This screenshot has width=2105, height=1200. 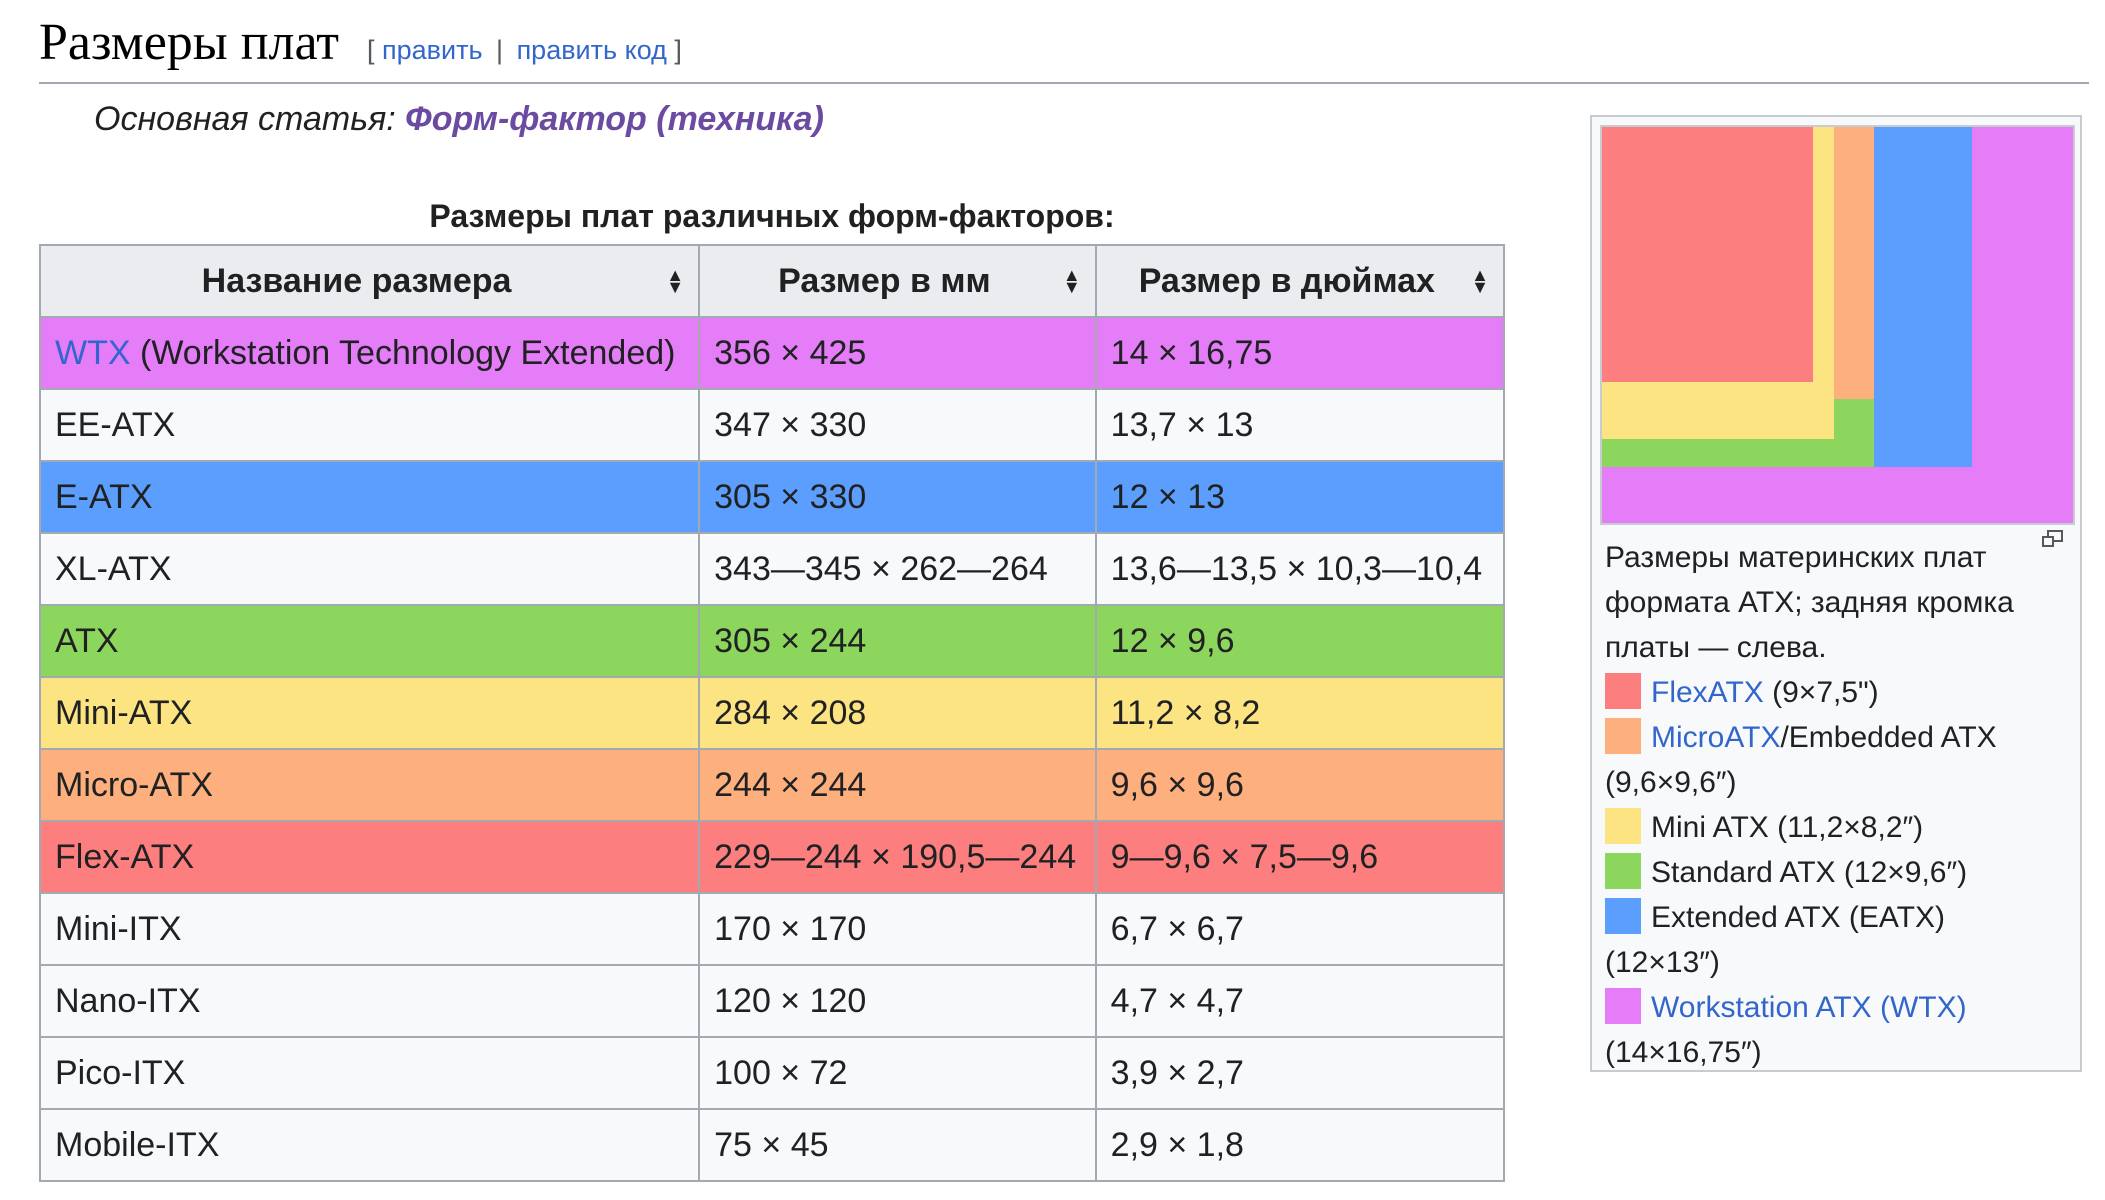 I want to click on legend-link: FlexATX, so click(x=1707, y=692).